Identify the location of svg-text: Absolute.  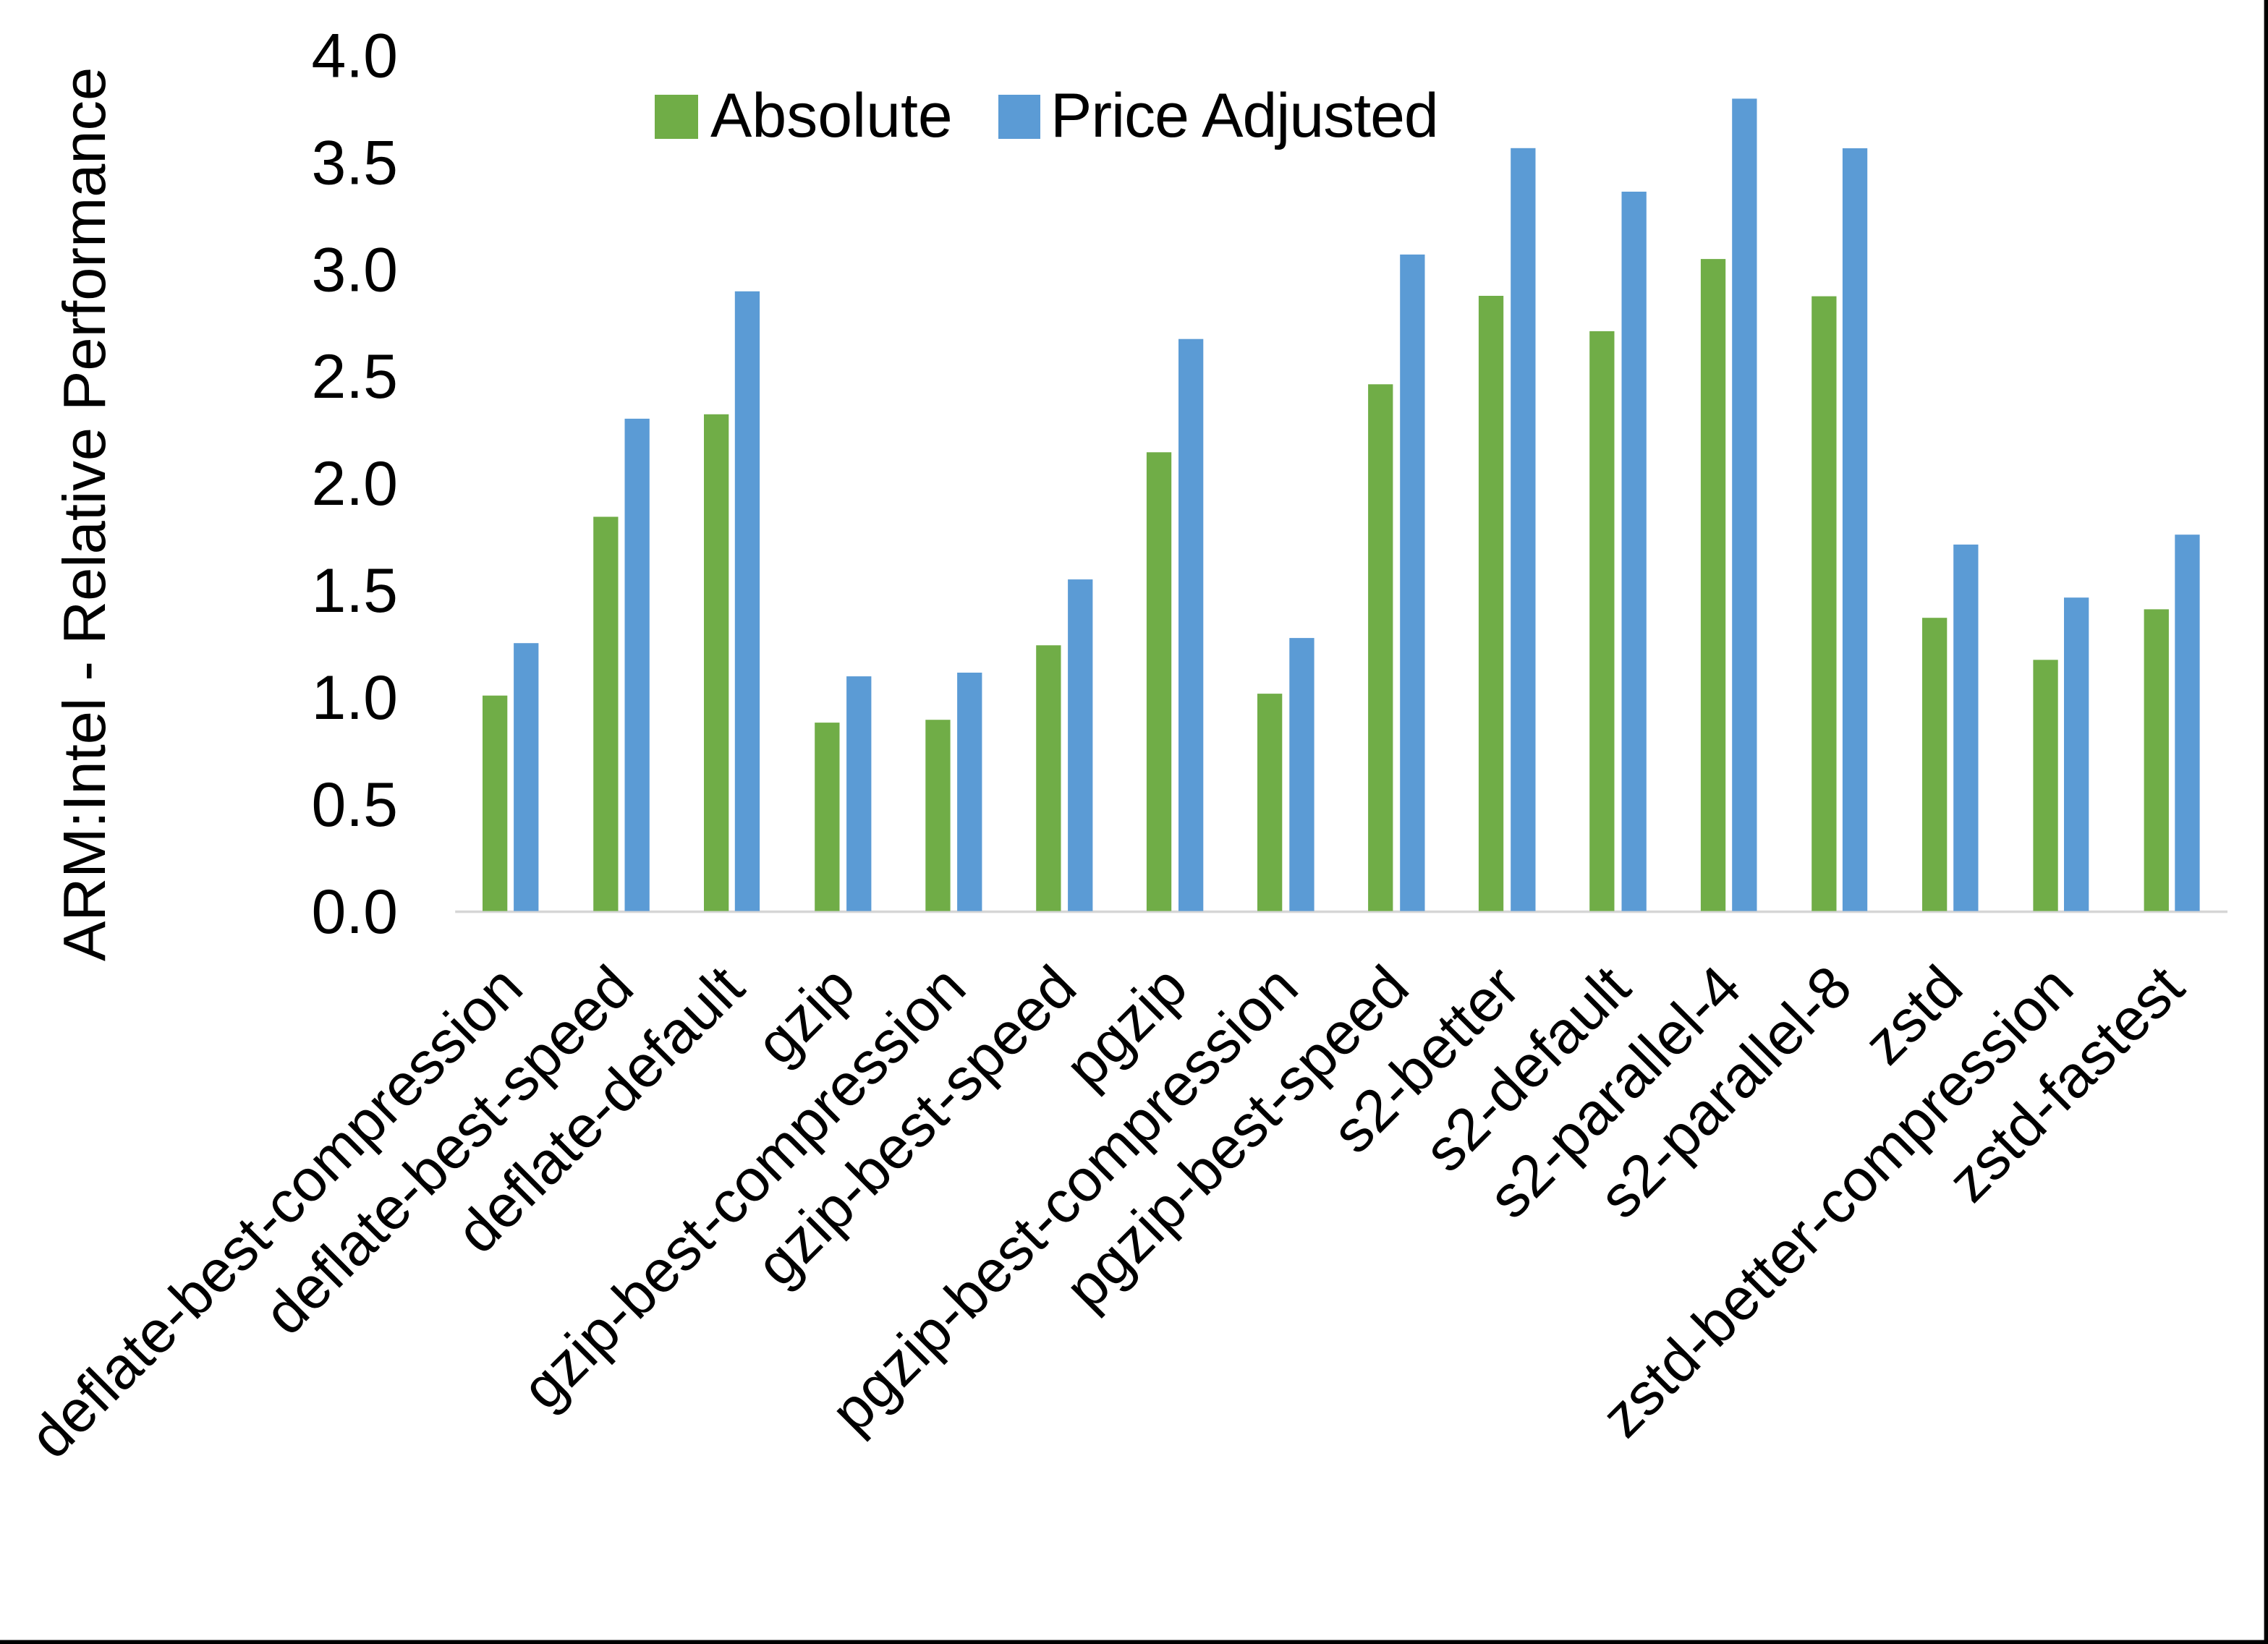
(831, 115).